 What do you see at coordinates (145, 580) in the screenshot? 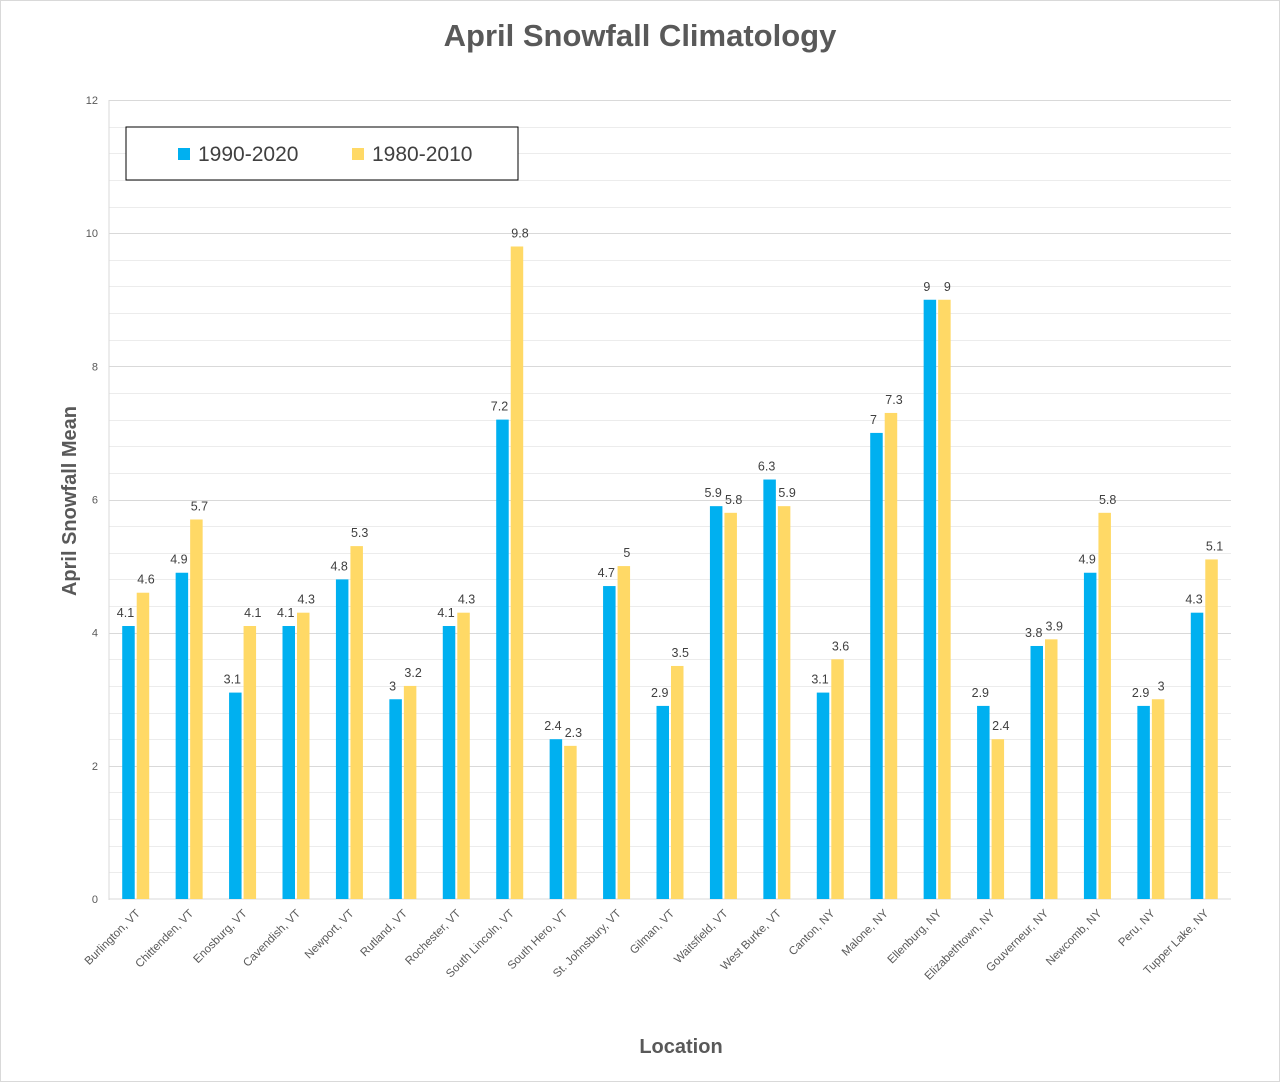
I see `data-label: 4.6` at bounding box center [145, 580].